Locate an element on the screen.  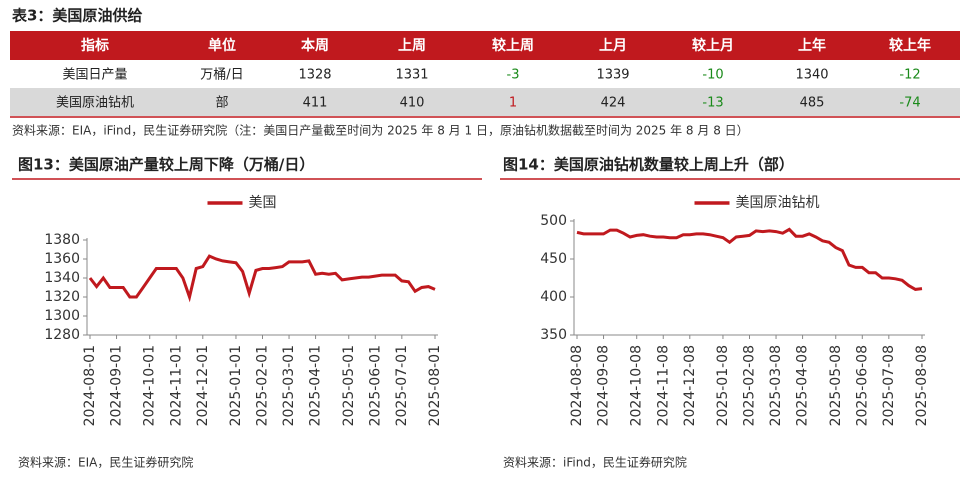
table-header-cell: 较上周 is located at coordinates (513, 45).